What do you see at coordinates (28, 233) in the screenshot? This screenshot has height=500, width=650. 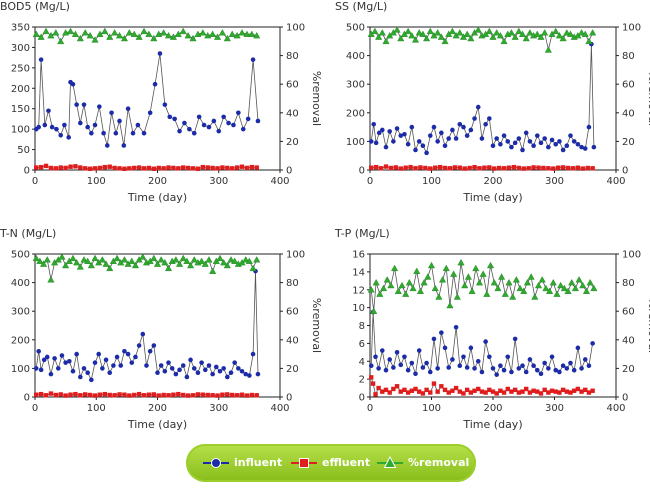 I see `chart-title-2: T-N (Mg/L)` at bounding box center [28, 233].